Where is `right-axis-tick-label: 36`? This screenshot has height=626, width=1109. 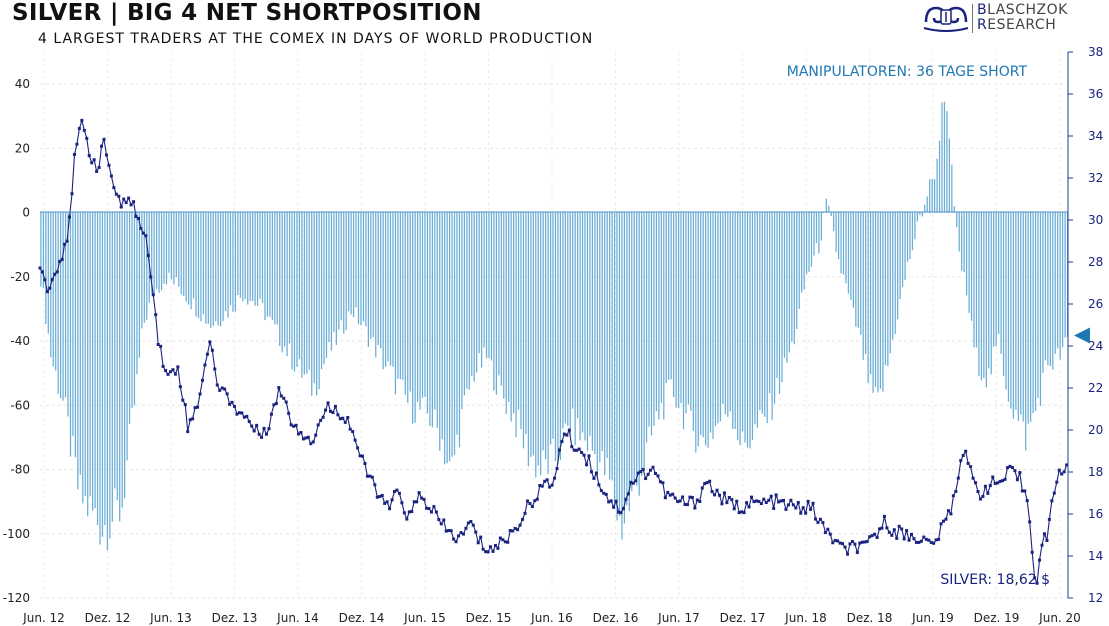 right-axis-tick-label: 36 is located at coordinates (1095, 94).